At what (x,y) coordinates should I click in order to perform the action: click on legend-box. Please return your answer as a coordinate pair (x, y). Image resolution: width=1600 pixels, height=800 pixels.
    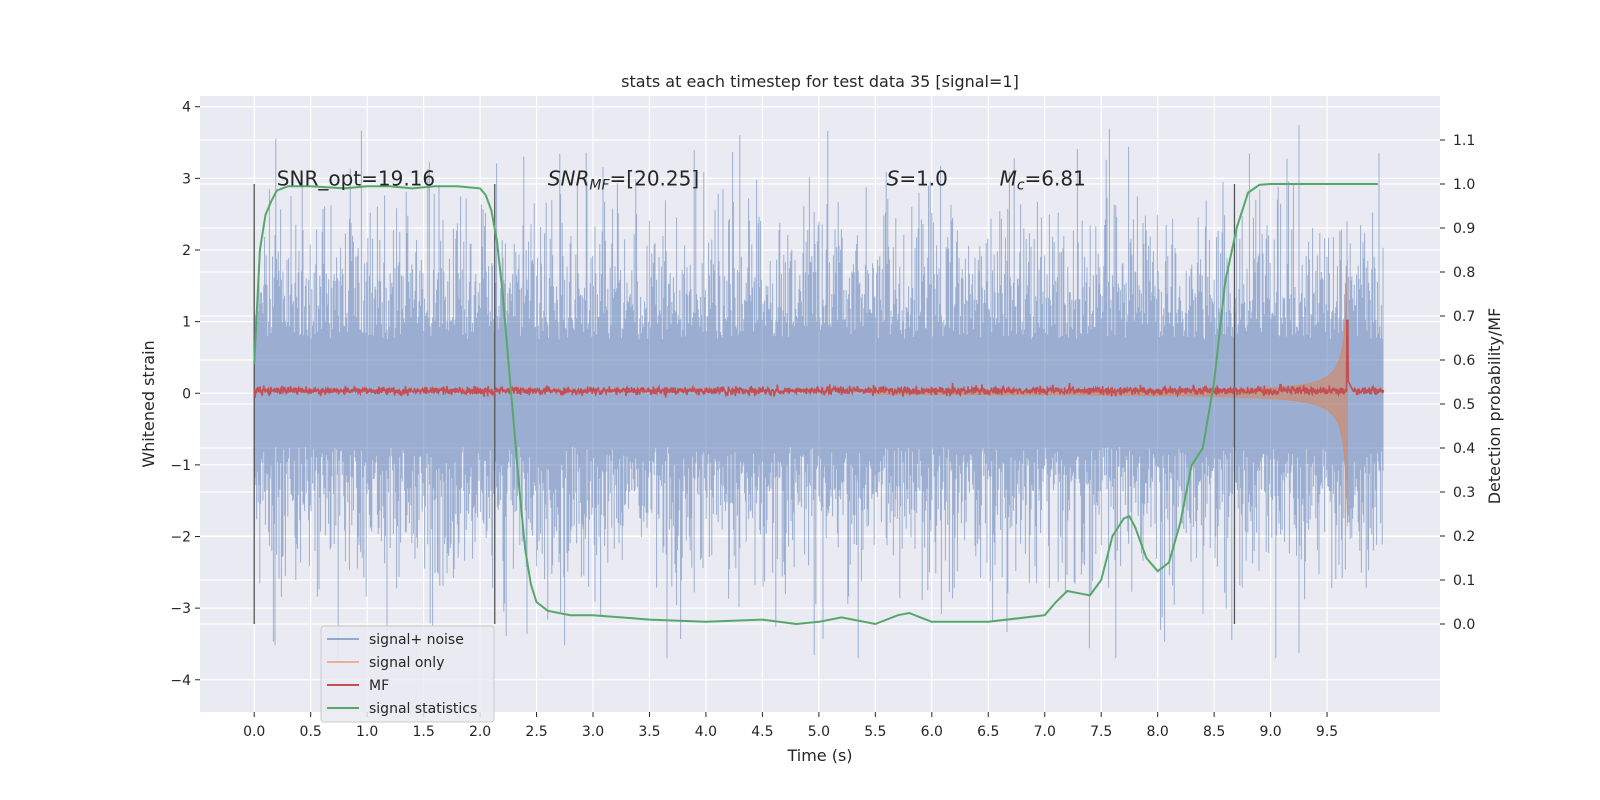
    Looking at the image, I should click on (407, 674).